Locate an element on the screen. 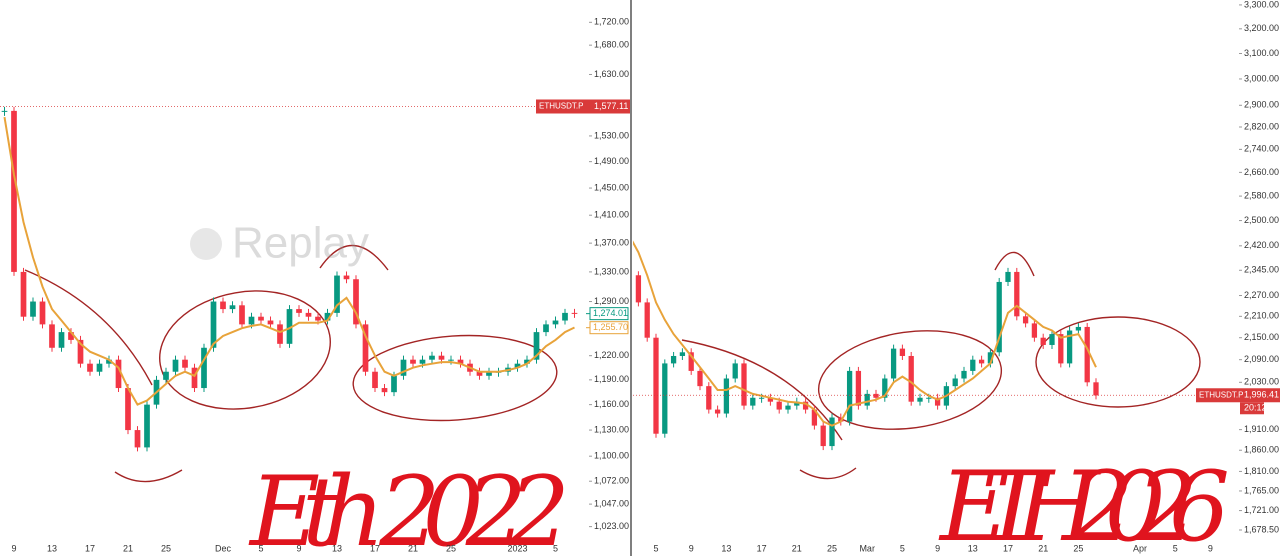 The width and height of the screenshot is (1280, 556). y-tick-label: 2,030.00 is located at coordinates (1261, 382).